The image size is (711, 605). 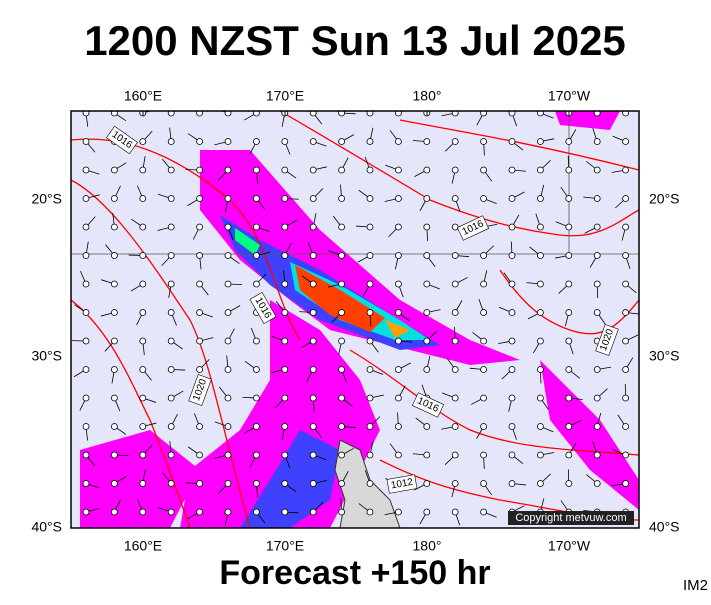 I want to click on copyright: Copyright metvuw.com, so click(x=570, y=518).